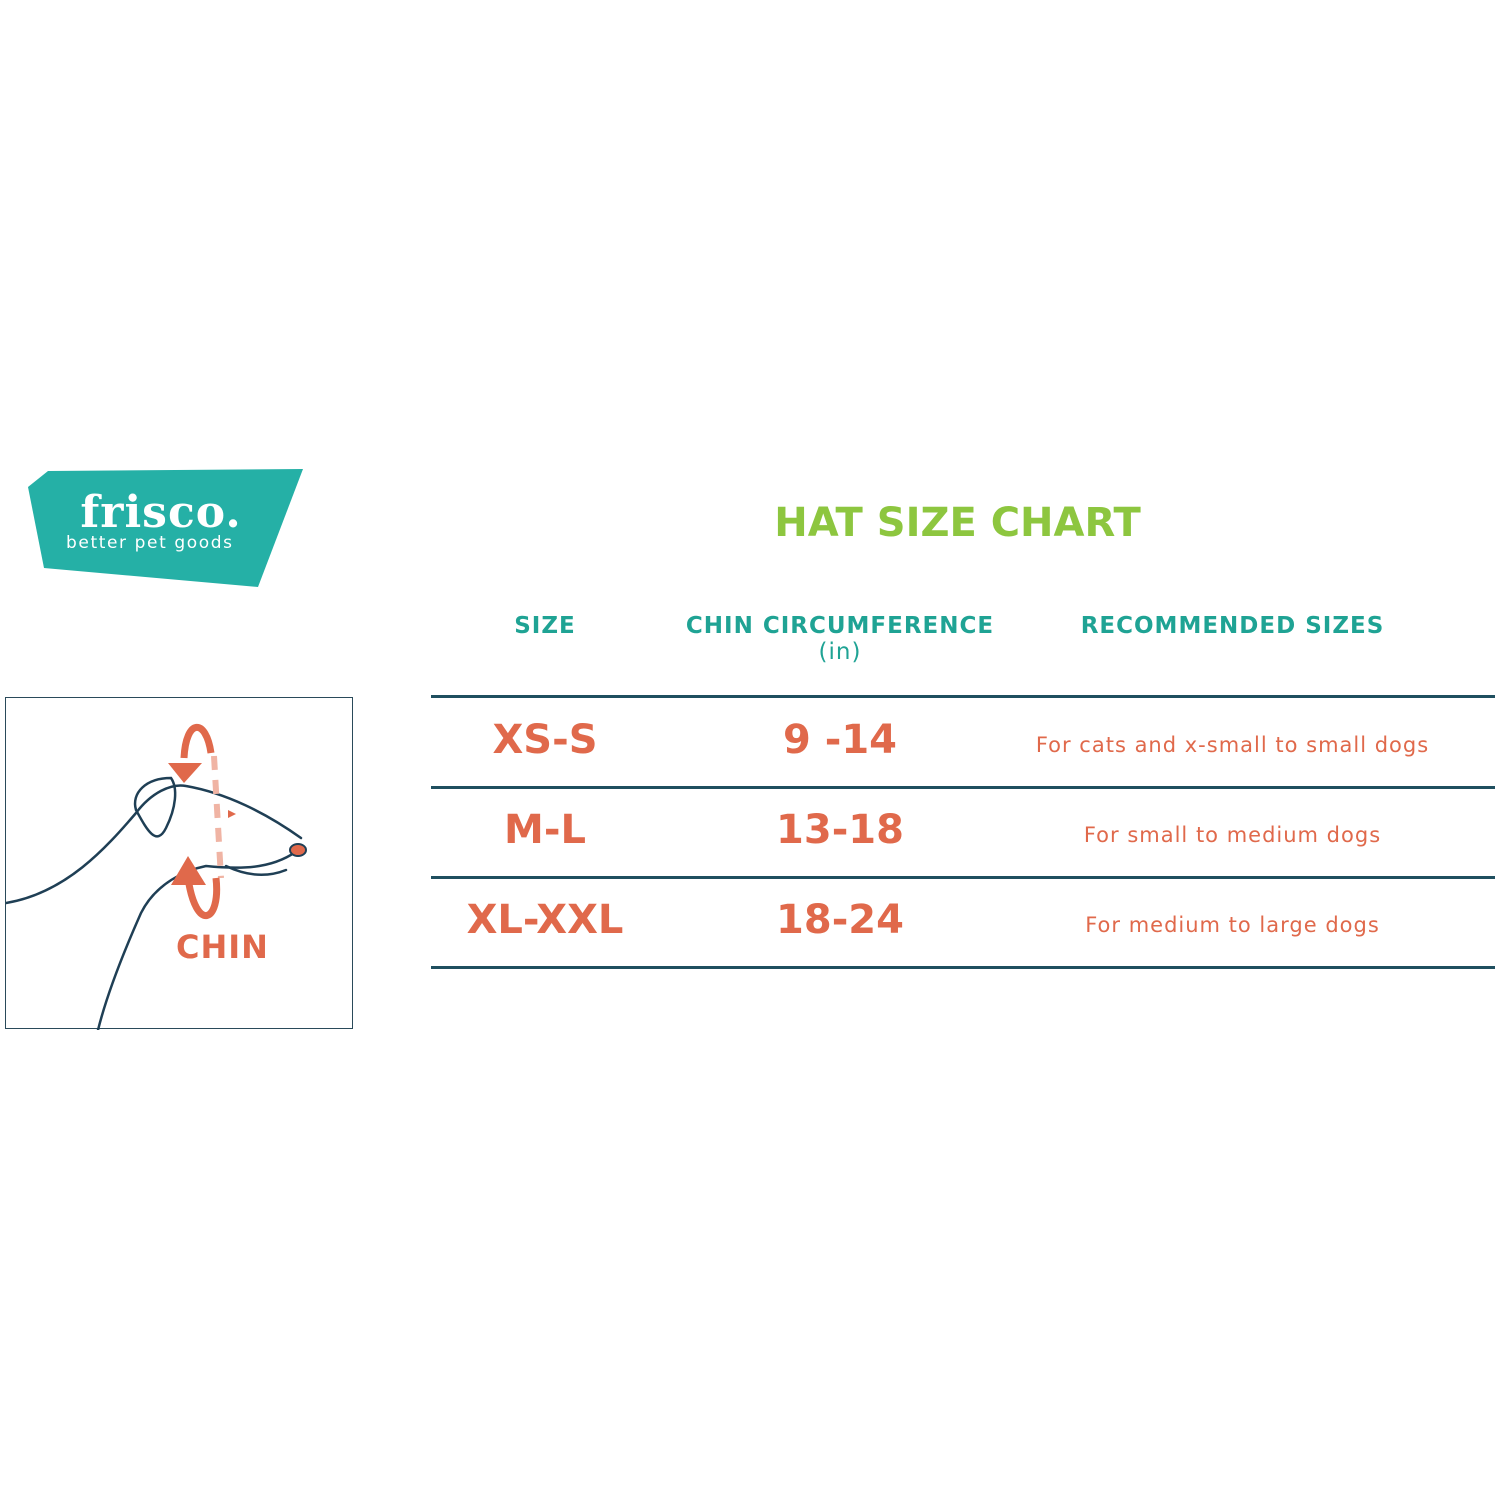 The height and width of the screenshot is (1500, 1500). I want to click on header-recommended: RECOMMENDED SIZES, so click(1232, 626).